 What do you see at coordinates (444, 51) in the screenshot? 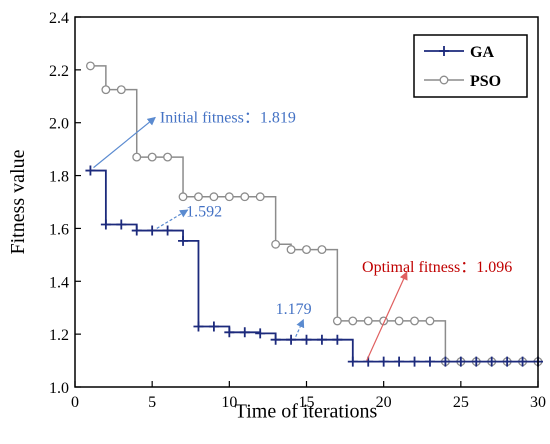
I see `legend-marker-ga` at bounding box center [444, 51].